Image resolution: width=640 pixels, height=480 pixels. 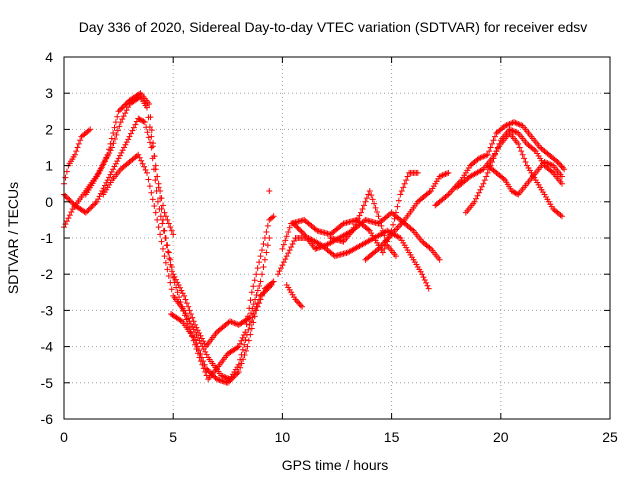 What do you see at coordinates (335, 465) in the screenshot?
I see `x-axis-label: GPS time / hours` at bounding box center [335, 465].